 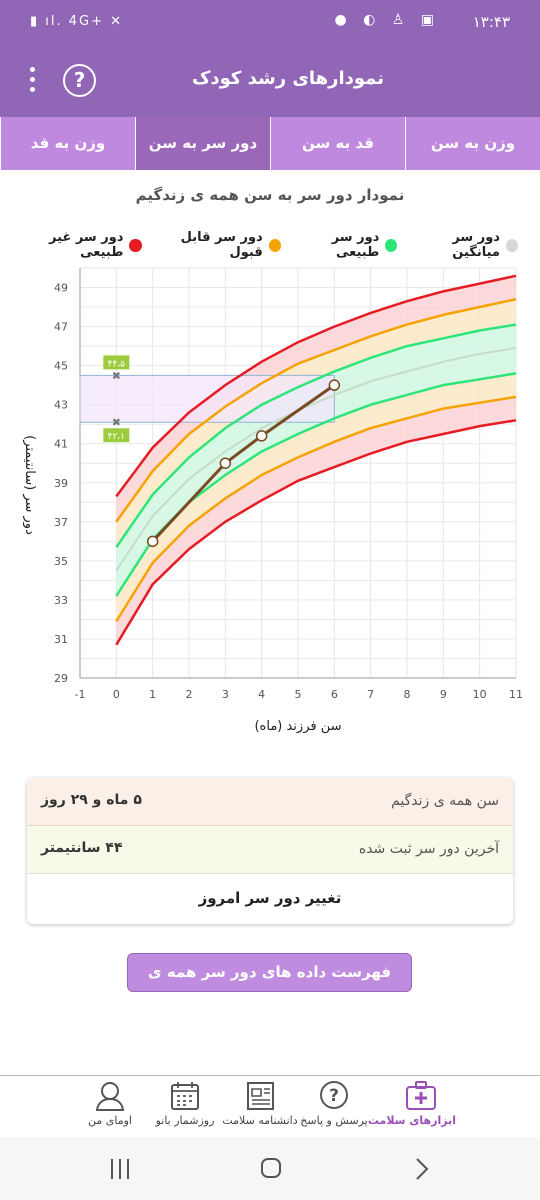 I want to click on chart-title: نمودار دور سر به سن همه ی زندگیم, so click(x=270, y=195).